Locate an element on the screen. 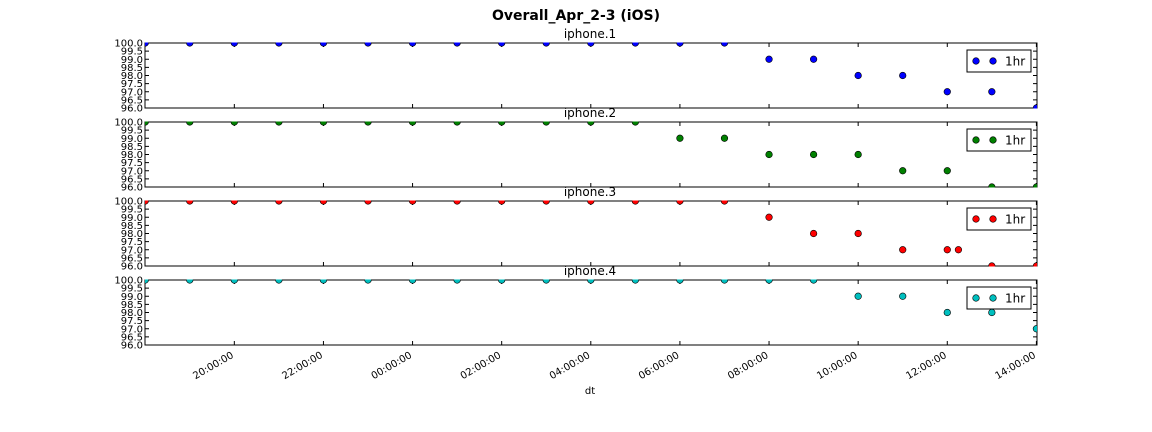 Image resolution: width=1152 pixels, height=432 pixels. x-tick-label: 12:00:00 is located at coordinates (926, 366).